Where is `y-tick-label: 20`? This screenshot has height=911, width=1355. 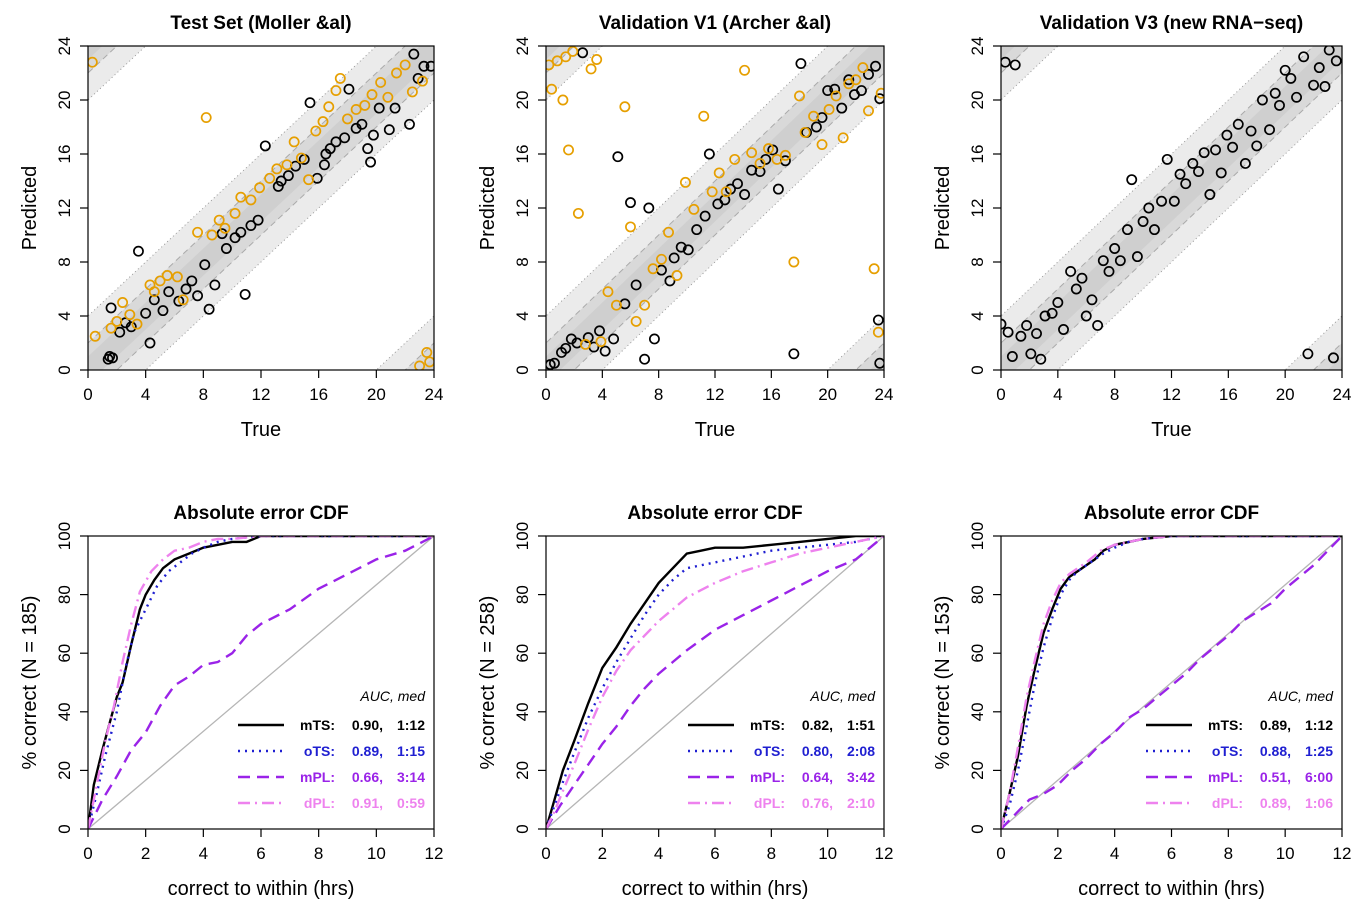
y-tick-label: 20 is located at coordinates (64, 770).